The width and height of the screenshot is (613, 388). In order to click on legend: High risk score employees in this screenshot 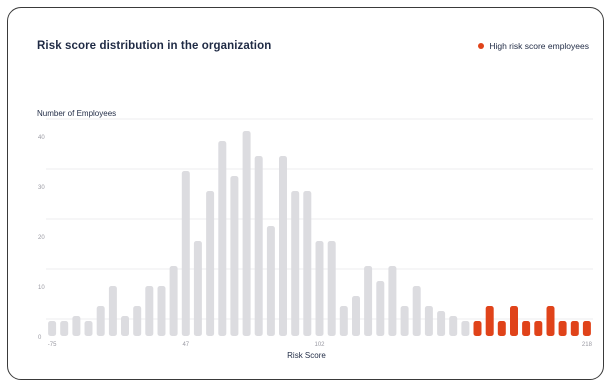, I will do `click(533, 46)`.